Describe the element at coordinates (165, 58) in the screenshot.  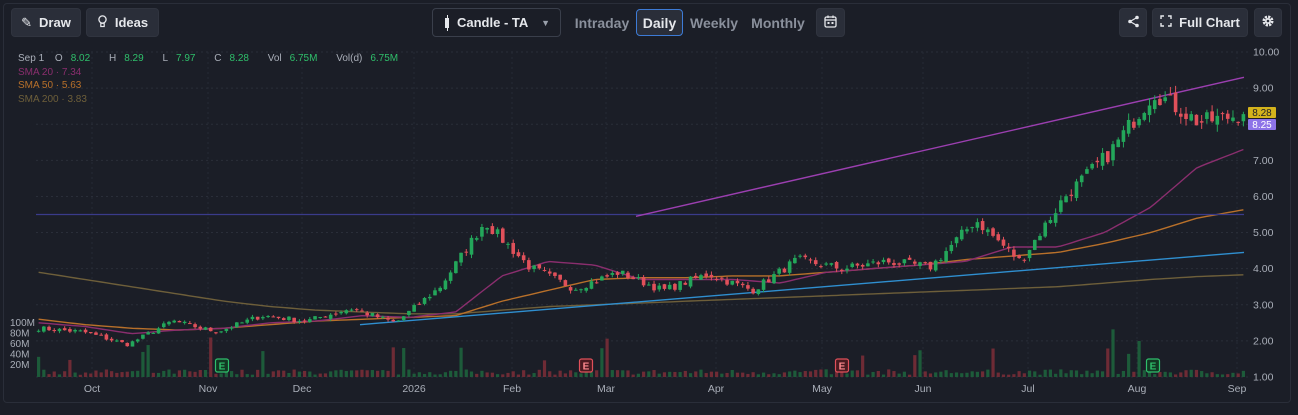
I see `low-label: L` at that location.